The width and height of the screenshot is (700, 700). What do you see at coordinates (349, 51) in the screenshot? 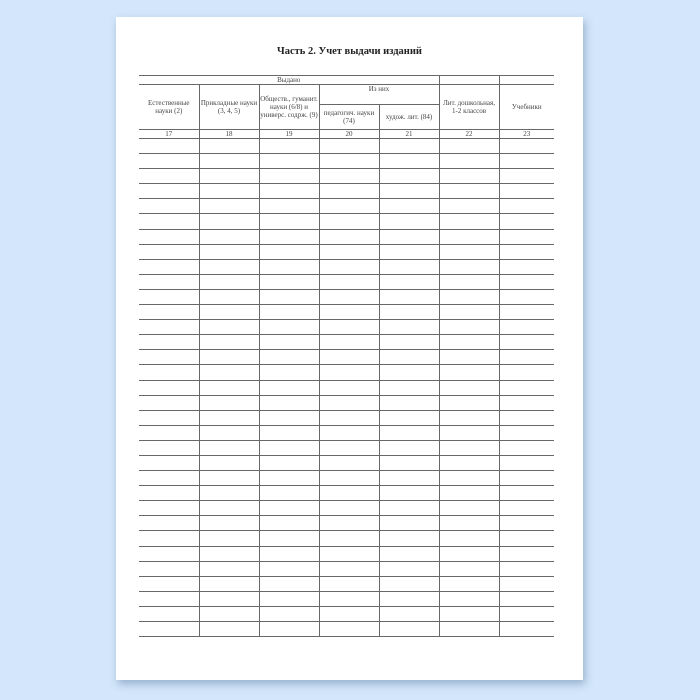
I see `page-title: Часть 2. Учет выдачи изданий` at bounding box center [349, 51].